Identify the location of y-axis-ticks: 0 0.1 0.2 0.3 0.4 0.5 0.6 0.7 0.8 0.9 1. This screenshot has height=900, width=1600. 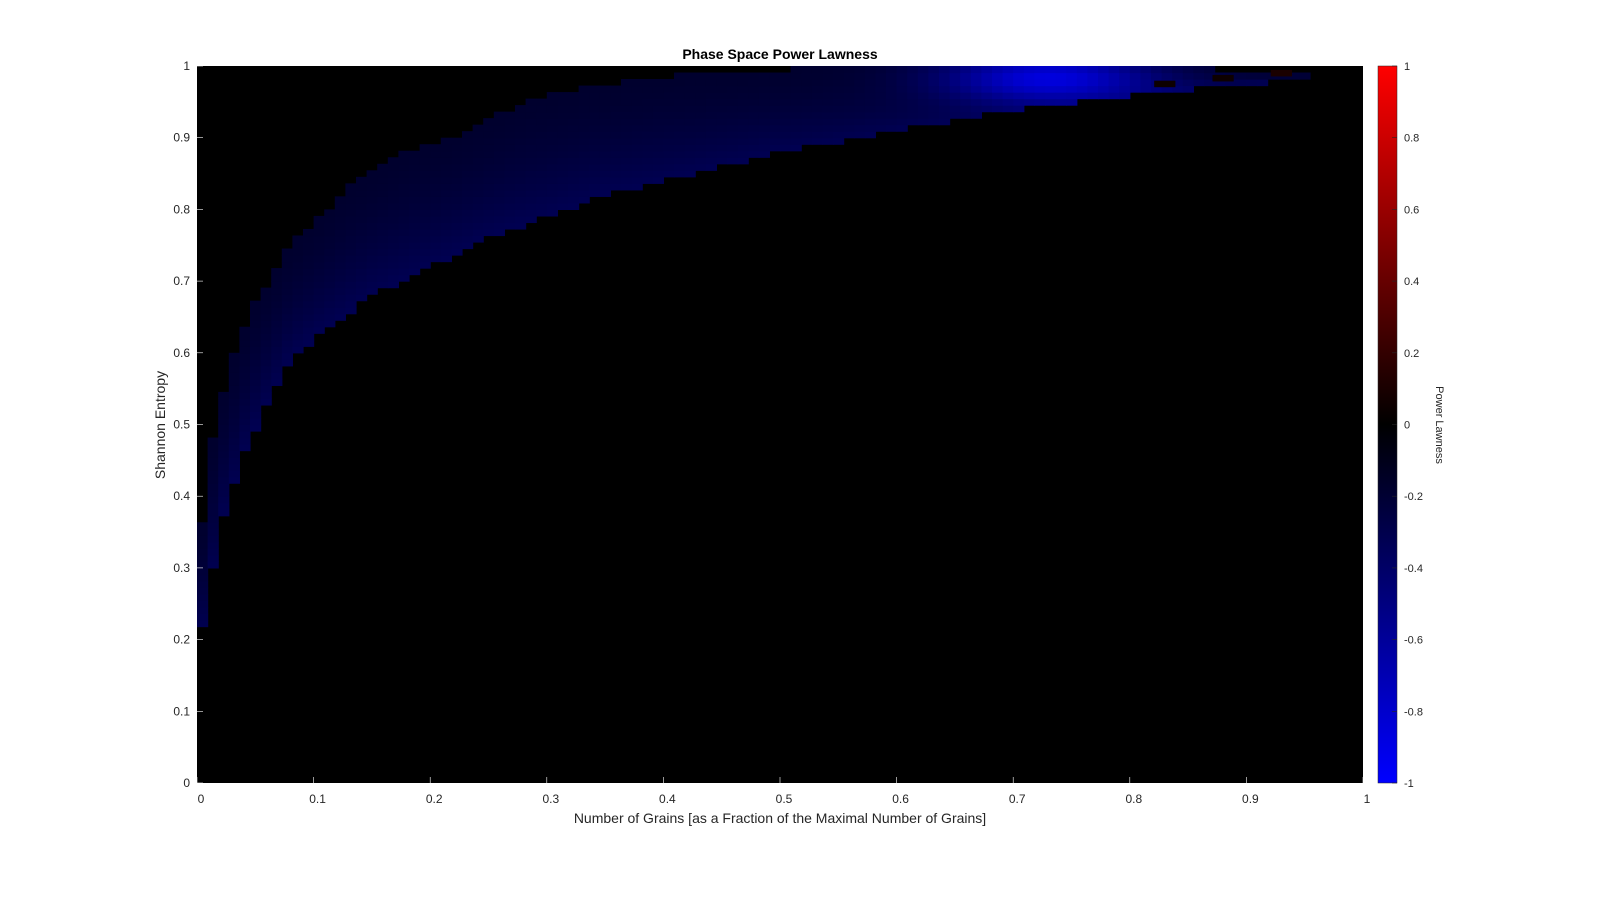
(188, 424).